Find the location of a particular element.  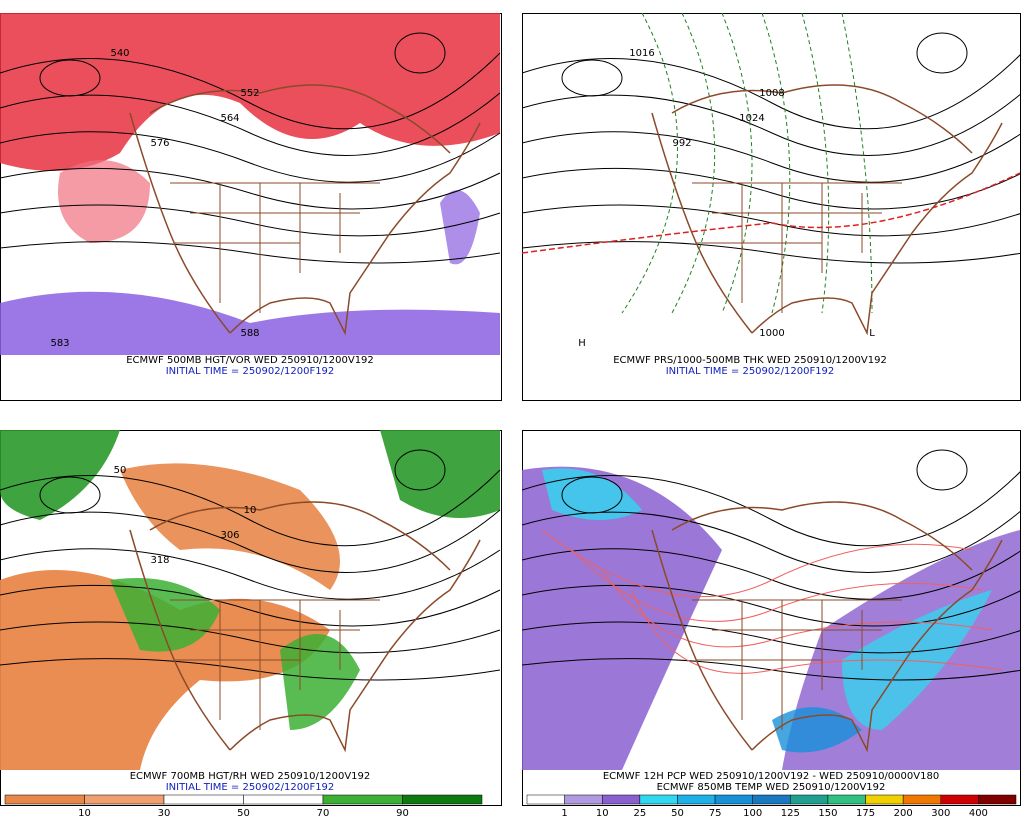

colorbar-label: 200 is located at coordinates (903, 813).